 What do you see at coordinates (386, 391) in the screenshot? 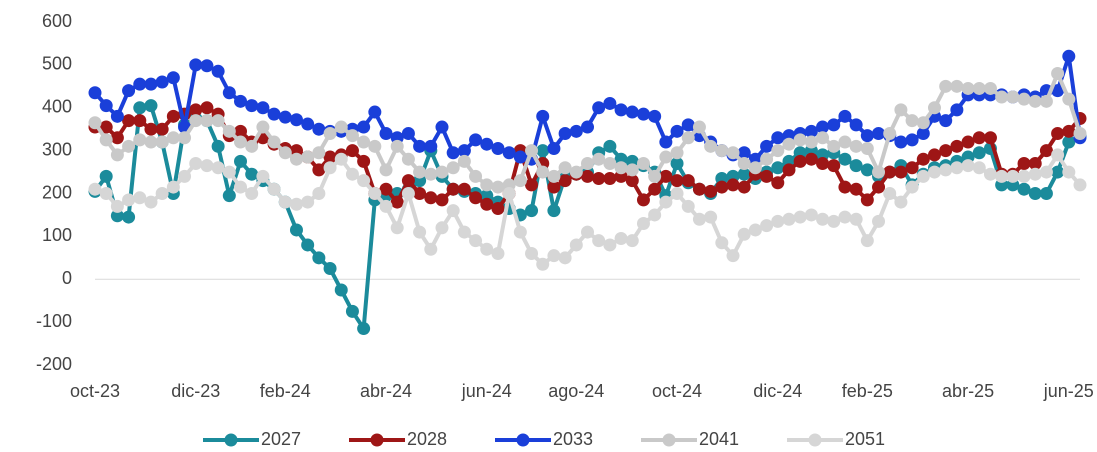
I see `x-tick-label: abr-24` at bounding box center [386, 391].